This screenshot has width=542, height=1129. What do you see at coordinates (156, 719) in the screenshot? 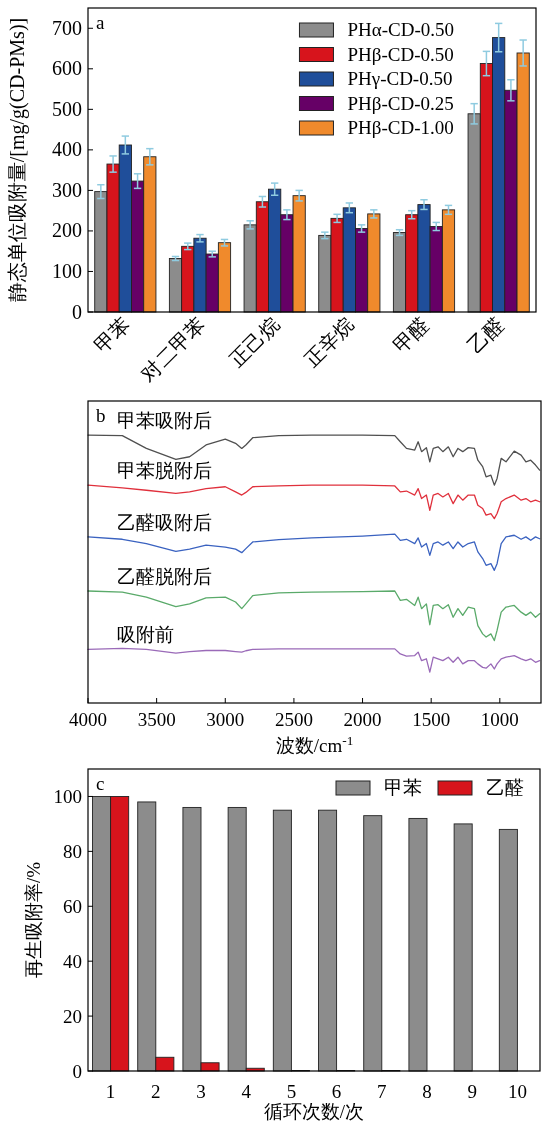
I see `x-tick-label: 3500` at bounding box center [156, 719].